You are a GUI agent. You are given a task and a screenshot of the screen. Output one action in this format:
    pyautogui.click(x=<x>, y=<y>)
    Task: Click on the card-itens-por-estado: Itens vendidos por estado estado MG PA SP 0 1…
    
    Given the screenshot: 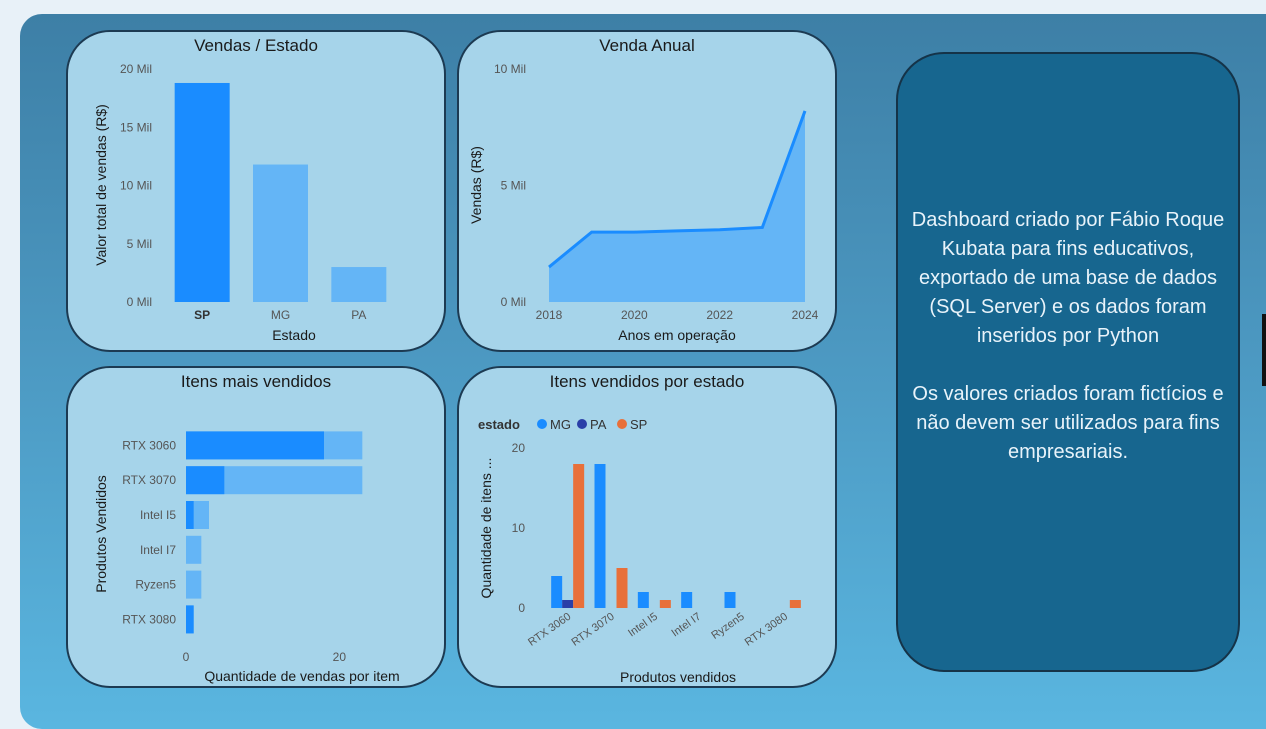 What is the action you would take?
    pyautogui.click(x=647, y=527)
    